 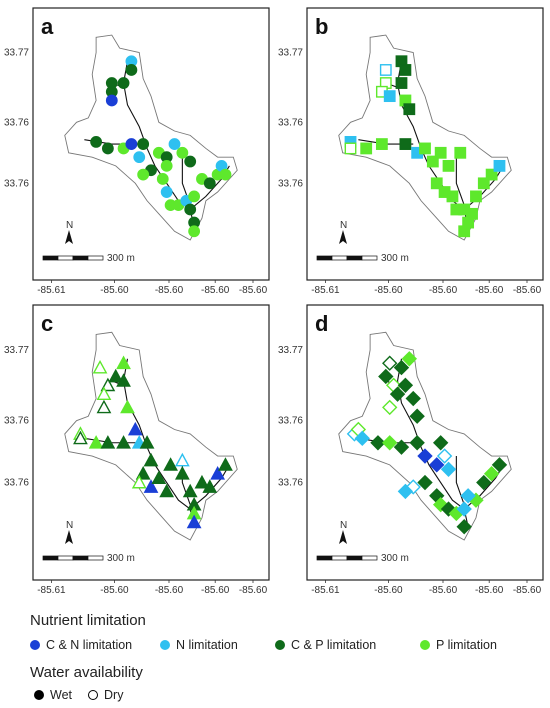 I want to click on legend-item-dry: Dry, so click(x=105, y=695).